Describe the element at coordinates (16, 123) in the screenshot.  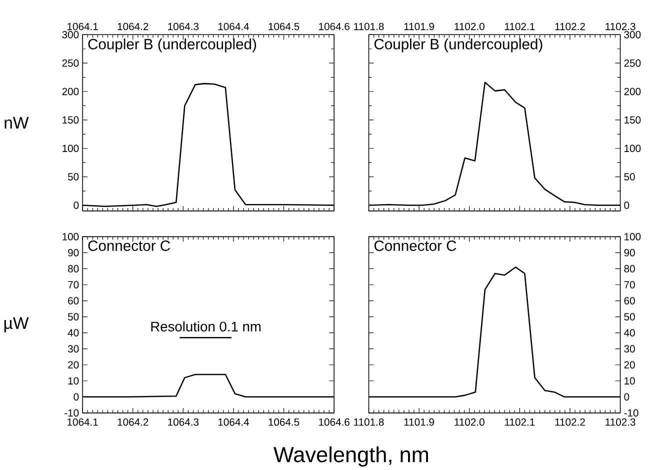
I see `y-axis-title: nW` at that location.